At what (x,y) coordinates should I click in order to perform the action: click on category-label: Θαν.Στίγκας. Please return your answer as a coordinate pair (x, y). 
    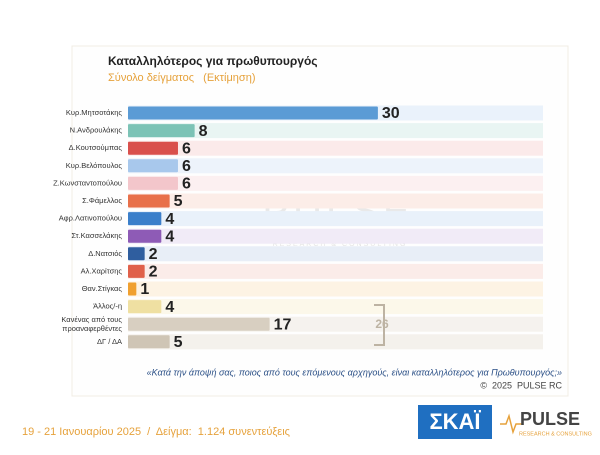
    Looking at the image, I should click on (102, 288).